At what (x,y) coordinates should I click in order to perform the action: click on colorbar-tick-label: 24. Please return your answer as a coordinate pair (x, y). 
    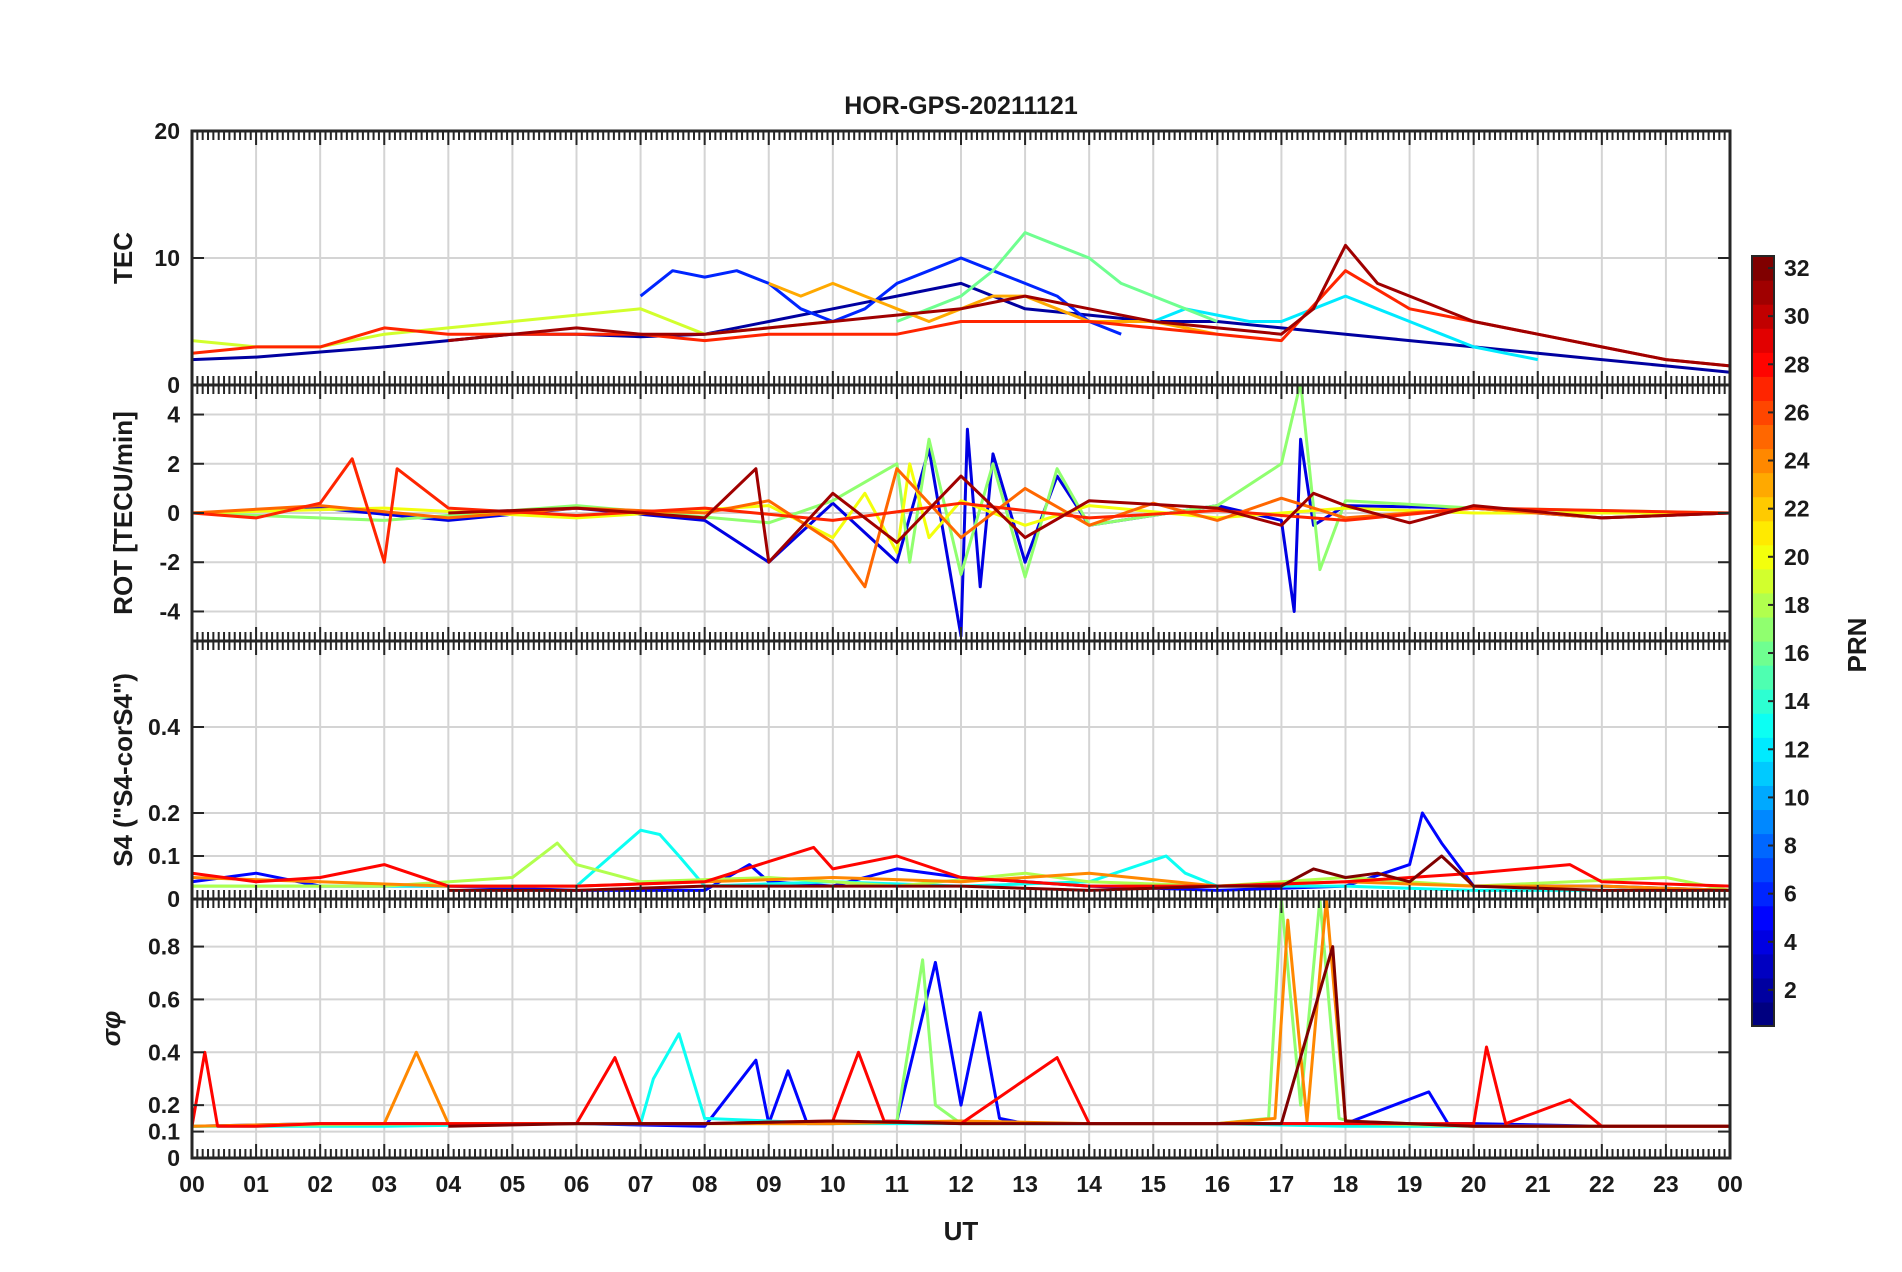
    Looking at the image, I should click on (1797, 461).